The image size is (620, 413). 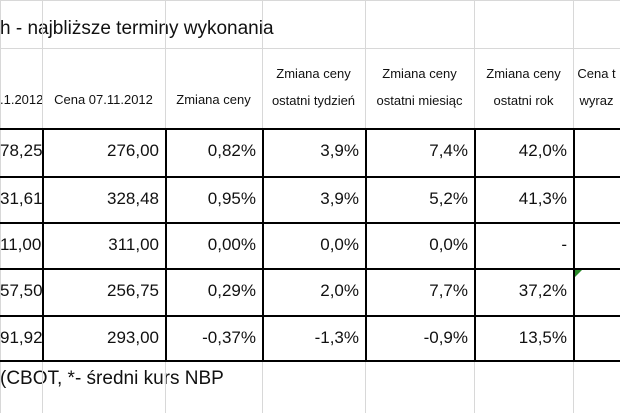 I want to click on data-cell: 13,5%, so click(x=542, y=337).